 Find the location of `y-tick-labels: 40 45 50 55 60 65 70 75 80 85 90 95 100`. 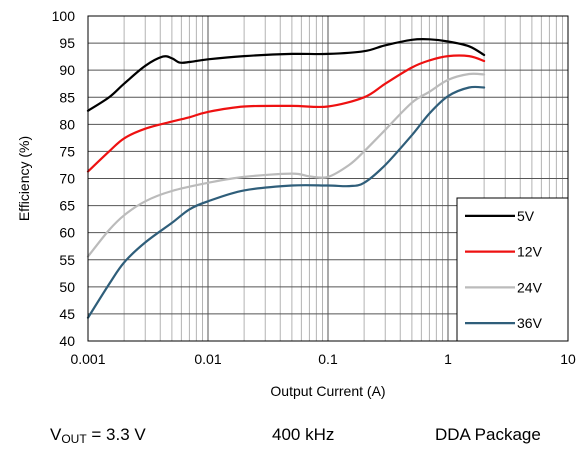

y-tick-labels: 40 45 50 55 60 65 70 75 80 85 90 95 100 is located at coordinates (64, 178).